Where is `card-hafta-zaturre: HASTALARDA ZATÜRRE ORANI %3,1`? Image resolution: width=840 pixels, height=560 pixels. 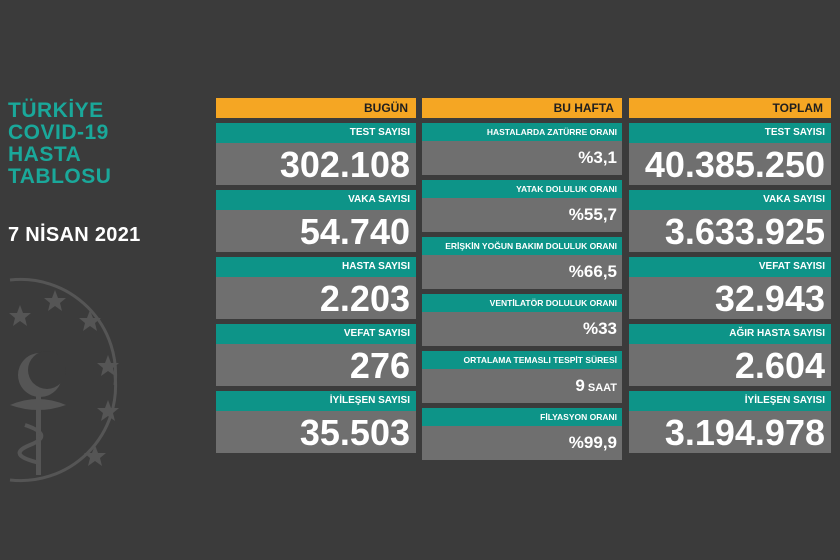 card-hafta-zaturre: HASTALARDA ZATÜRRE ORANI %3,1 is located at coordinates (522, 149).